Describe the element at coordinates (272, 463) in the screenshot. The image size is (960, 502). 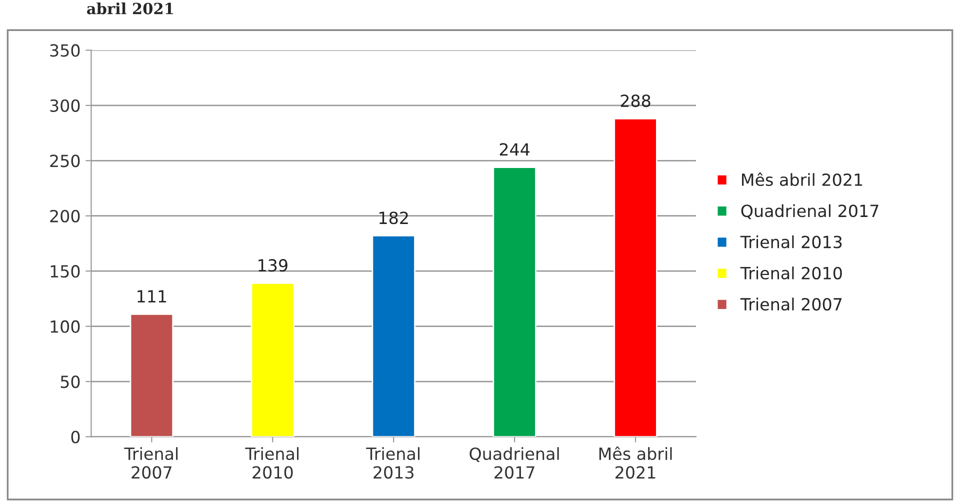
I see `x-tick-label: Trienal 2010` at that location.